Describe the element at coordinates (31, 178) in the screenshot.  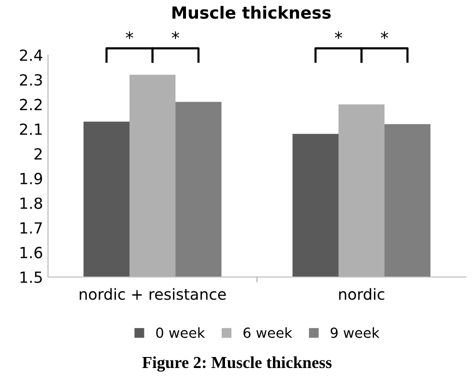
I see `y-tick-label: 1.9` at that location.